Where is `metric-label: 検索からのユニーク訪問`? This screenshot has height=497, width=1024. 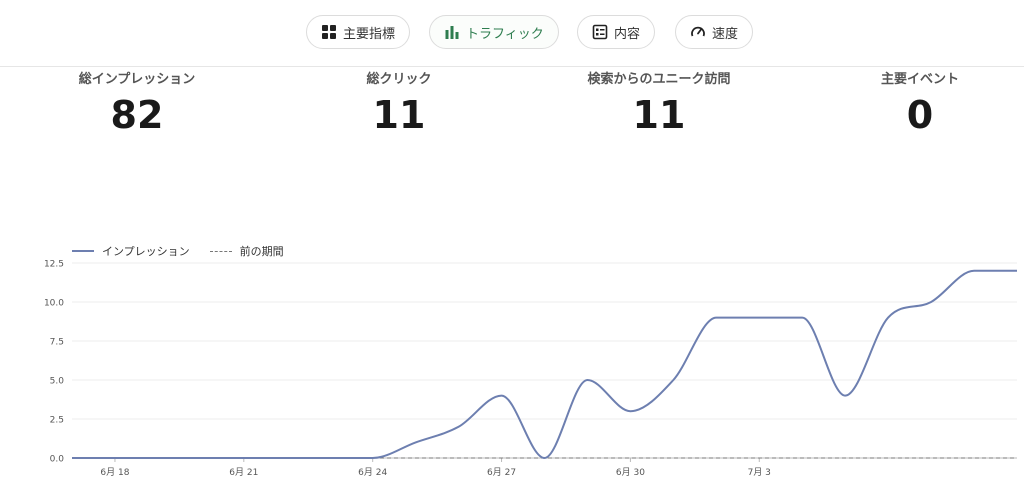 metric-label: 検索からのユニーク訪問 is located at coordinates (659, 79).